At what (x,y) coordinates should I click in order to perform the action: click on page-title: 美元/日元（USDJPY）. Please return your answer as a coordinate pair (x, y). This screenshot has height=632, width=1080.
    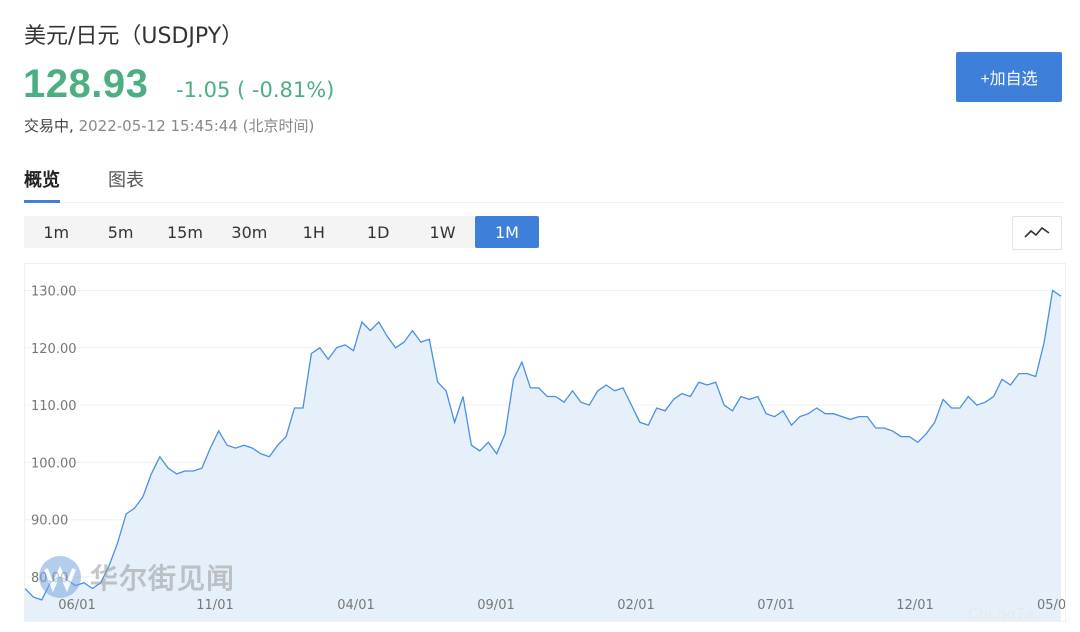
    Looking at the image, I should click on (134, 36).